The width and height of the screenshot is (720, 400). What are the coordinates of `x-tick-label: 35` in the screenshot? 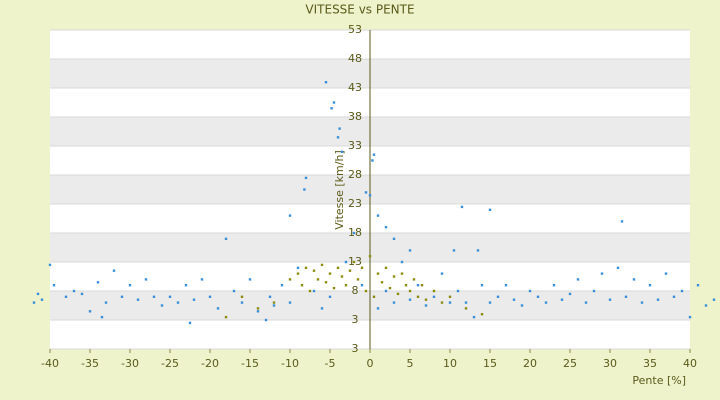 It's located at (650, 363).